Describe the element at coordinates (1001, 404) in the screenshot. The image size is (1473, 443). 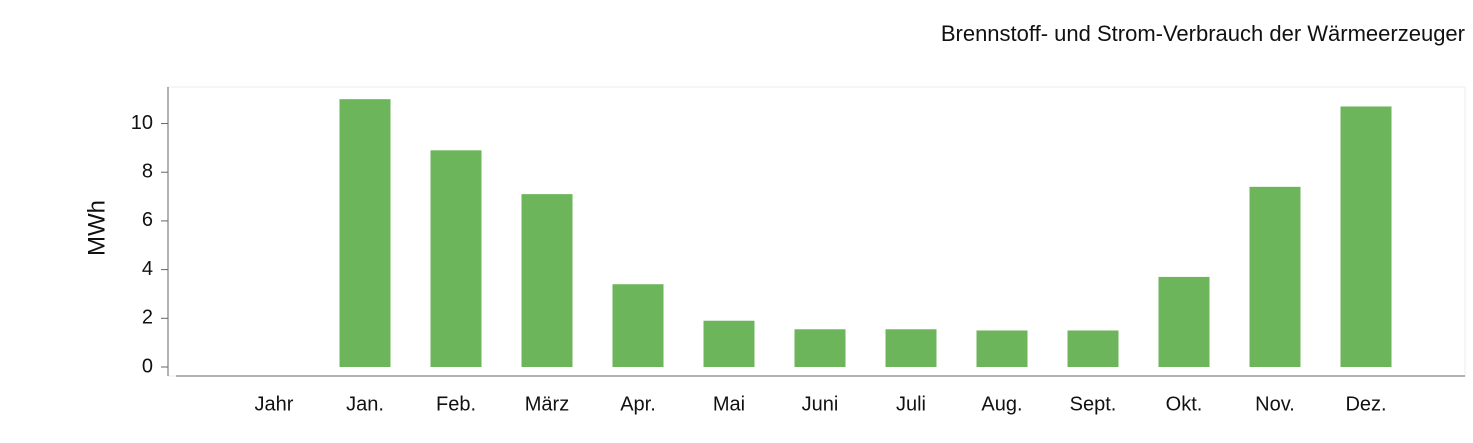
I see `x-tick-label: Aug.` at that location.